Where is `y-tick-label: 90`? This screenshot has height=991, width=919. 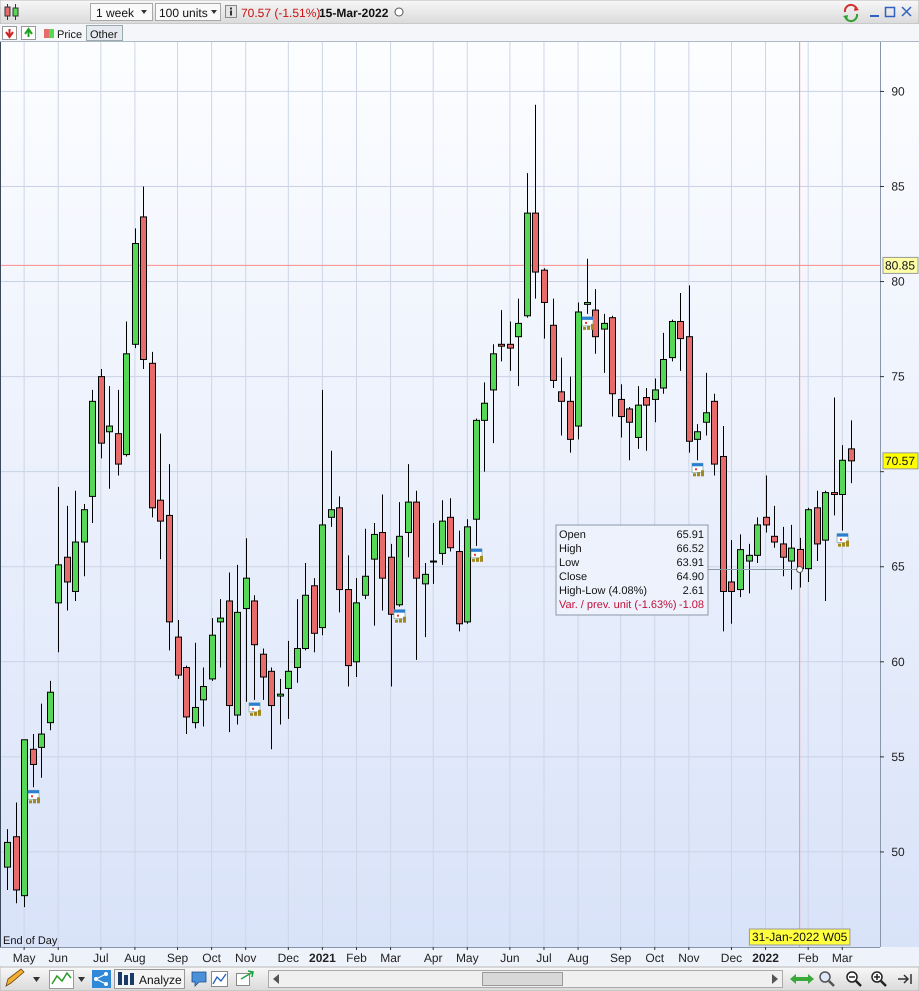
y-tick-label: 90 is located at coordinates (898, 91).